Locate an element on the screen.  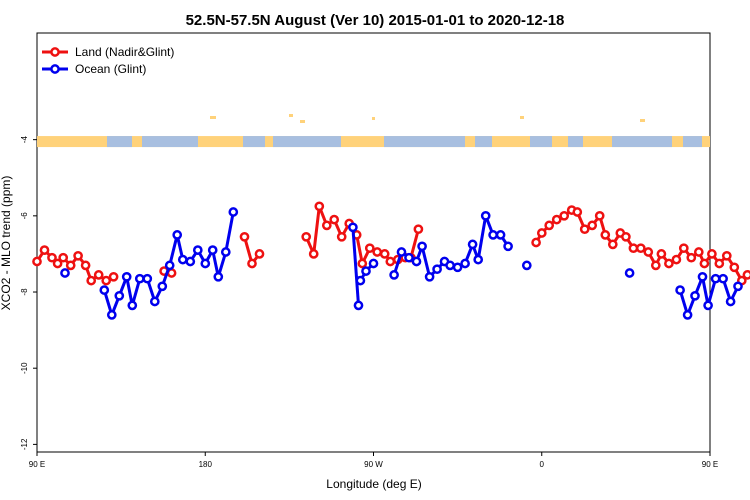
legend-ocean-marker is located at coordinates (55, 69).